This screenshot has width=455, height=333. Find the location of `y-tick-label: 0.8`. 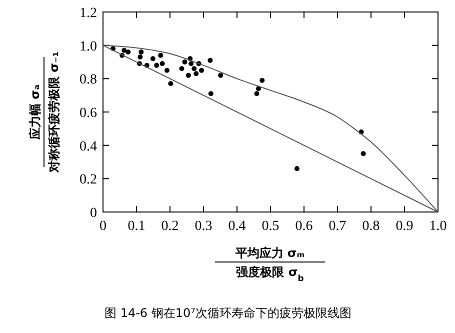

y-tick-label: 0.8 is located at coordinates (88, 80).